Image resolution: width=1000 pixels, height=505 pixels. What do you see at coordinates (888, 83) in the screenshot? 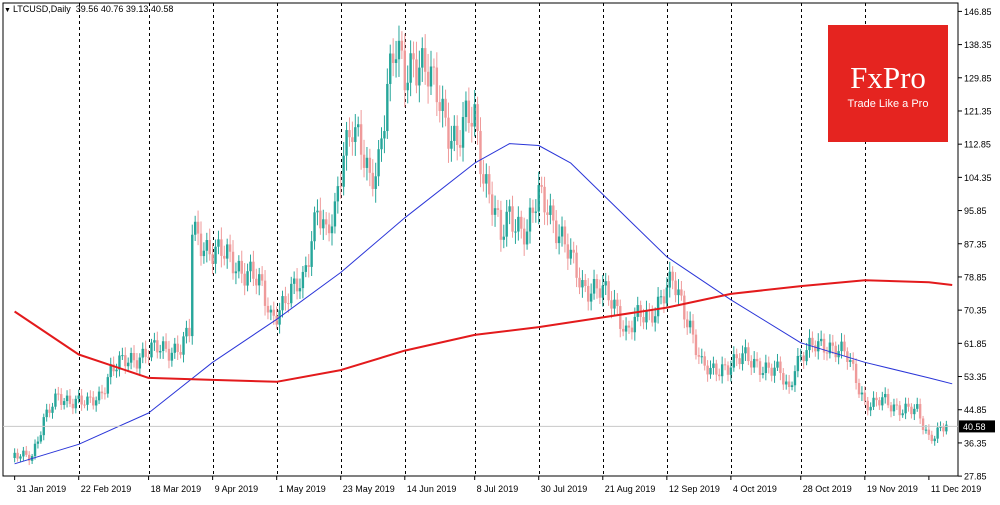
I see `brand-logo: FxPro Trade Like a Pro` at bounding box center [888, 83].